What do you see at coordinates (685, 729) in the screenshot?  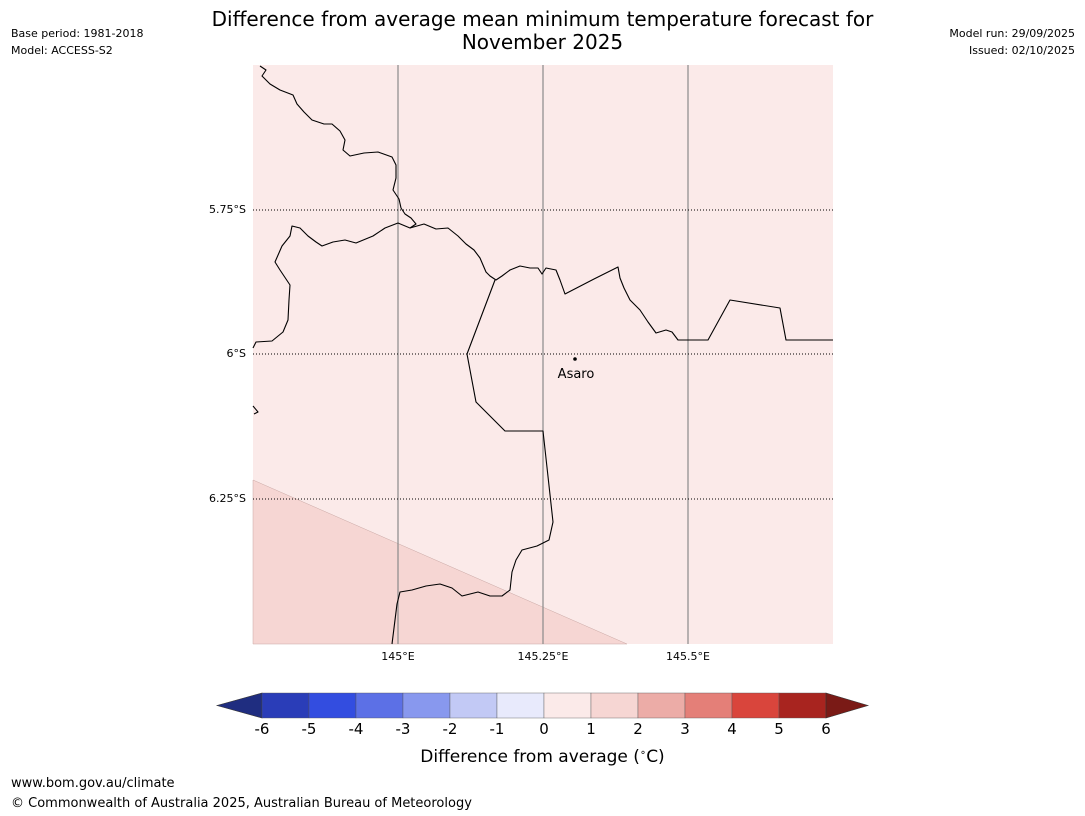 I see `colorbar-tick-label: 3` at bounding box center [685, 729].